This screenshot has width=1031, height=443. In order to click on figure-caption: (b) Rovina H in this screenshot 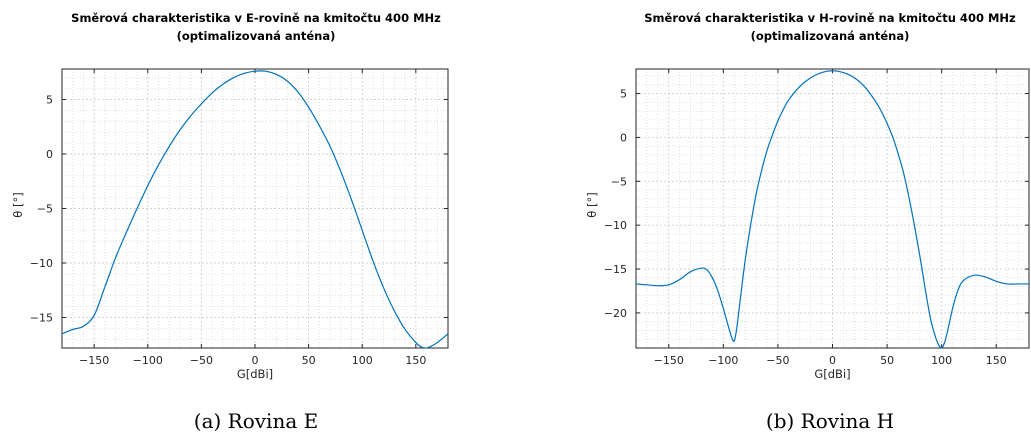, I will do `click(830, 421)`.